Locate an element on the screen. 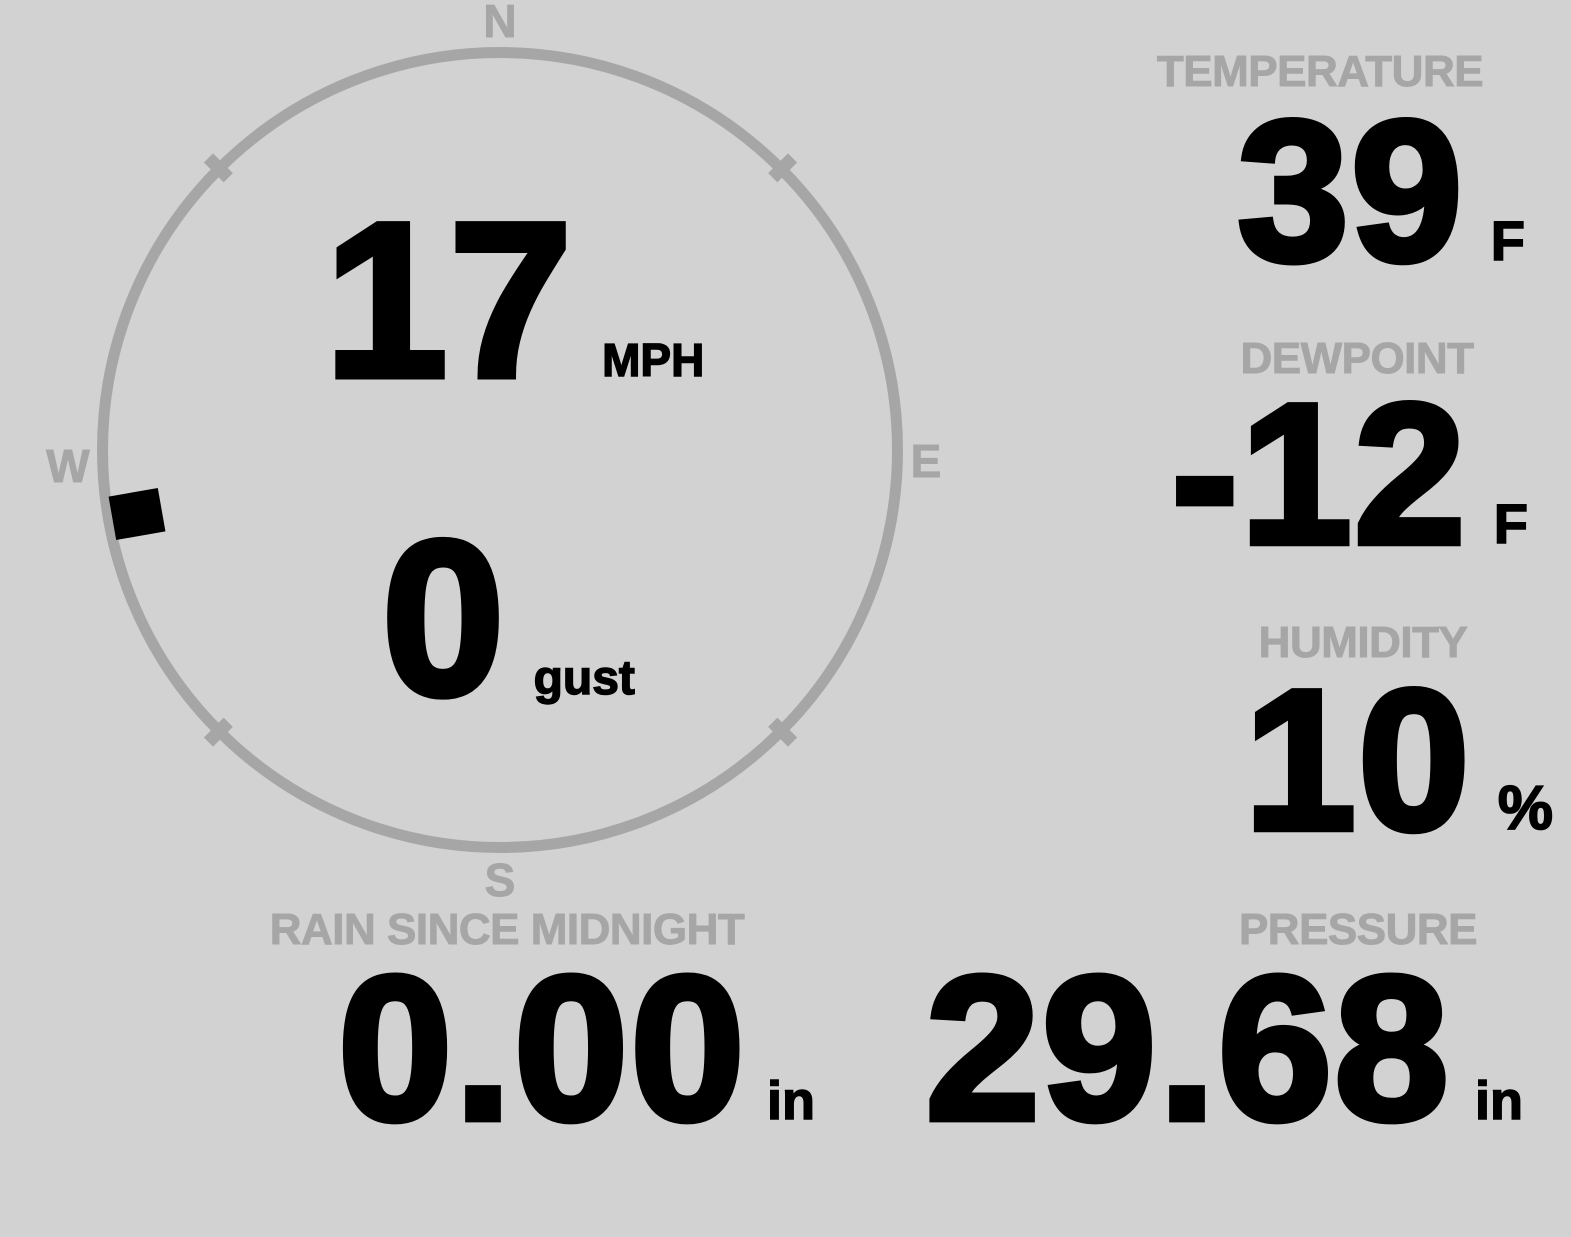 This screenshot has height=1237, width=1571. humidity-label: HUMIDITY is located at coordinates (1363, 642).